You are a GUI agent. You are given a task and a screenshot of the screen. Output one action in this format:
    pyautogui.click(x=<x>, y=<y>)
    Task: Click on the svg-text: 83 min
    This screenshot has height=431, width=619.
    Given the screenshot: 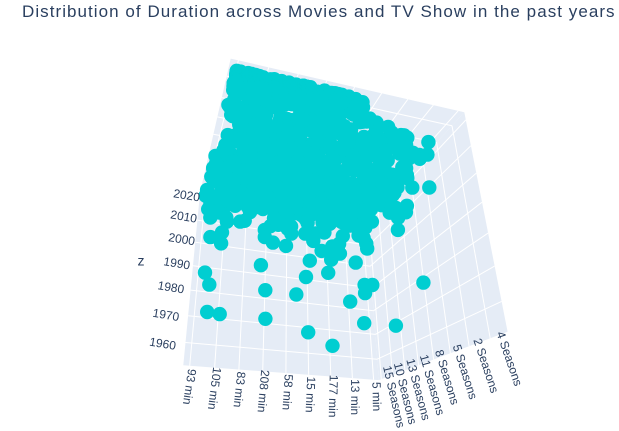 What is the action you would take?
    pyautogui.click(x=240, y=389)
    